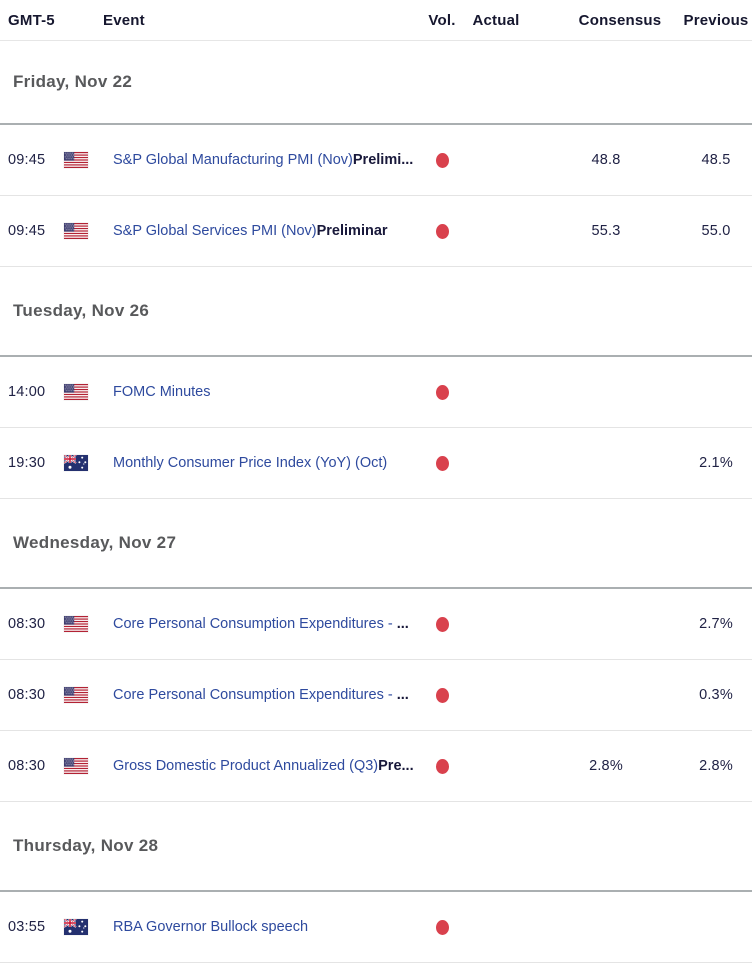  I want to click on event-link: S&P Global Manufacturing PMI (Nov), so click(233, 160).